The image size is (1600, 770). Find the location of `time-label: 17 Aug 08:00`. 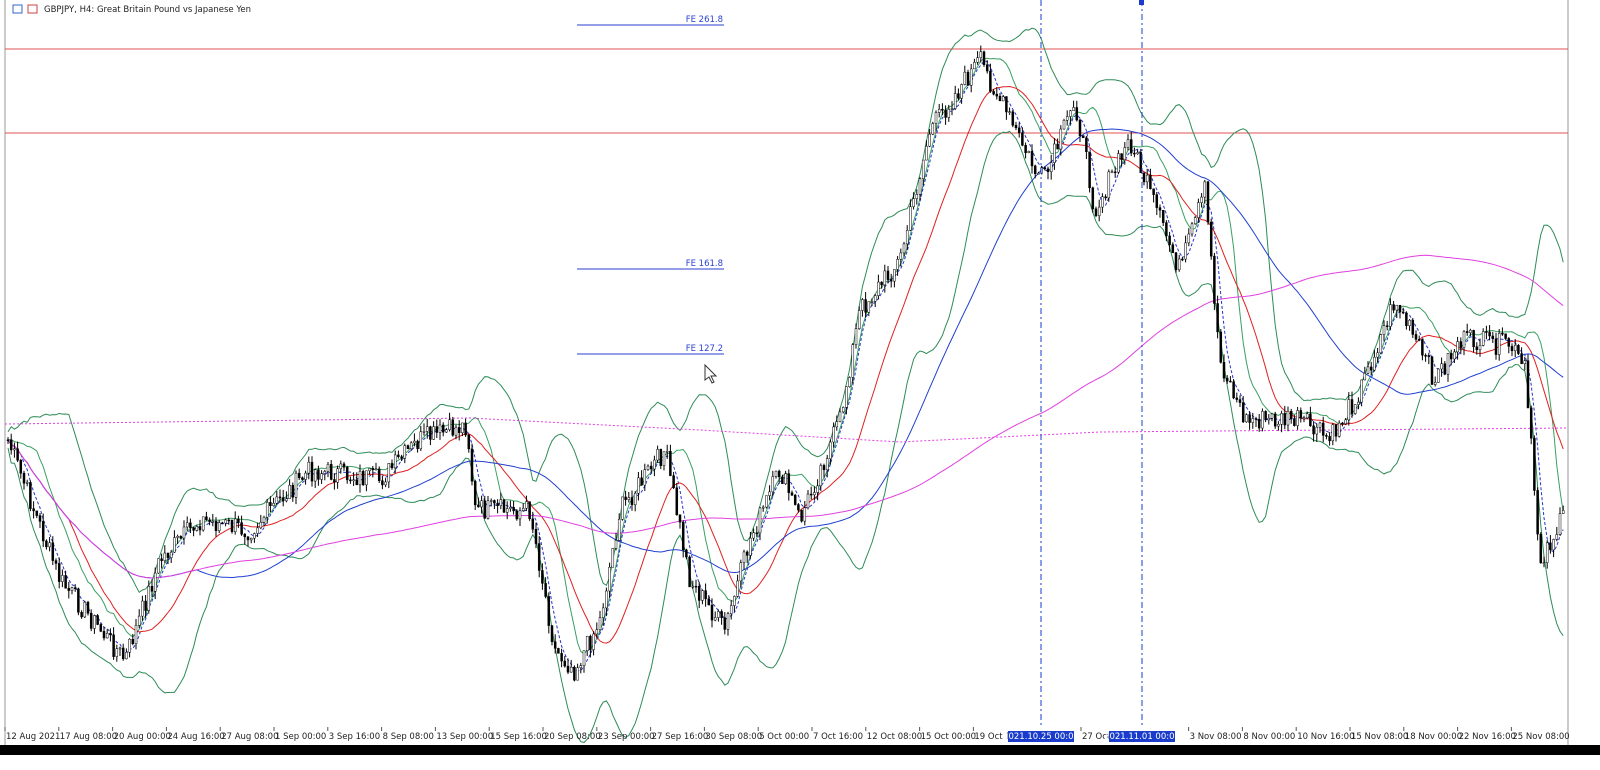

time-label: 17 Aug 08:00 is located at coordinates (88, 737).